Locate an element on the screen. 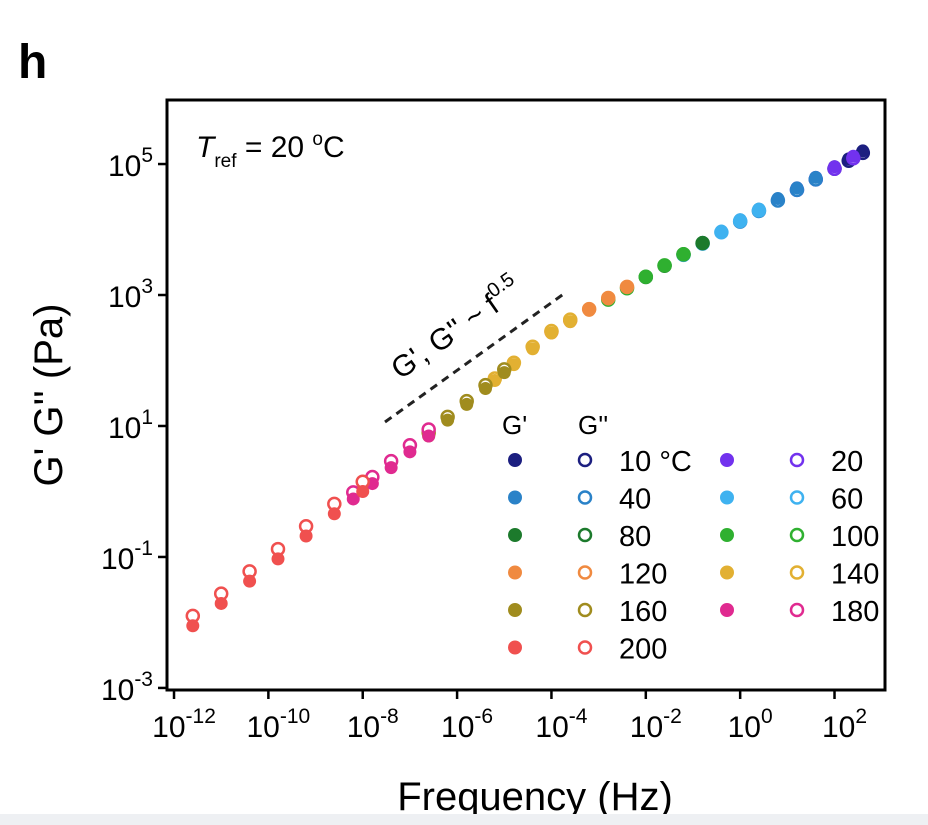 The image size is (928, 825). ref-sup: o is located at coordinates (317, 139).